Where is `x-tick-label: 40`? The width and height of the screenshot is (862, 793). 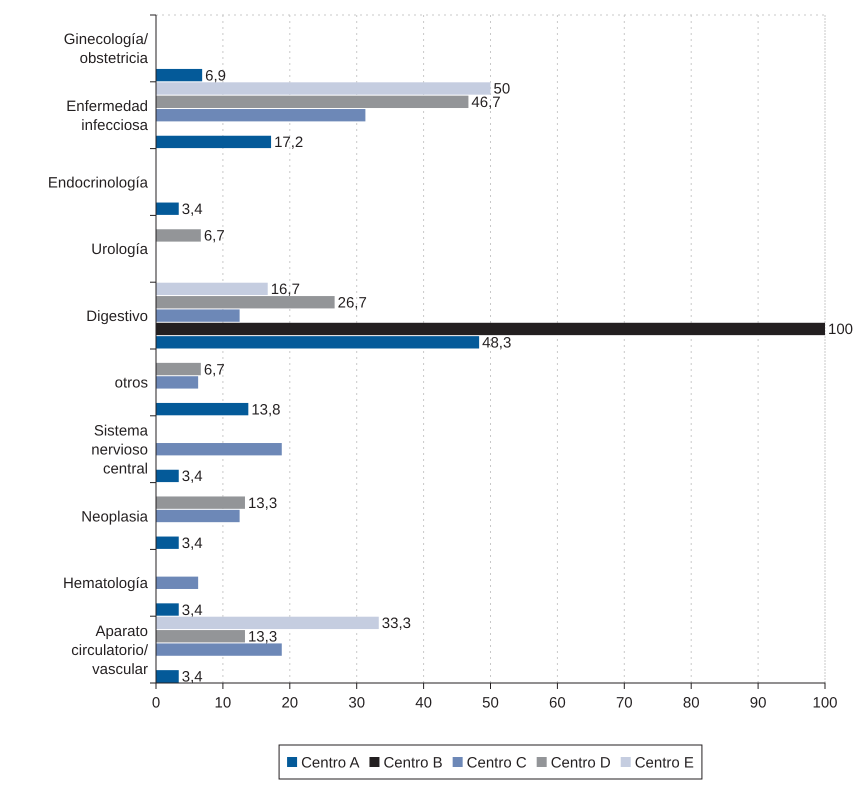
x-tick-label: 40 is located at coordinates (423, 703).